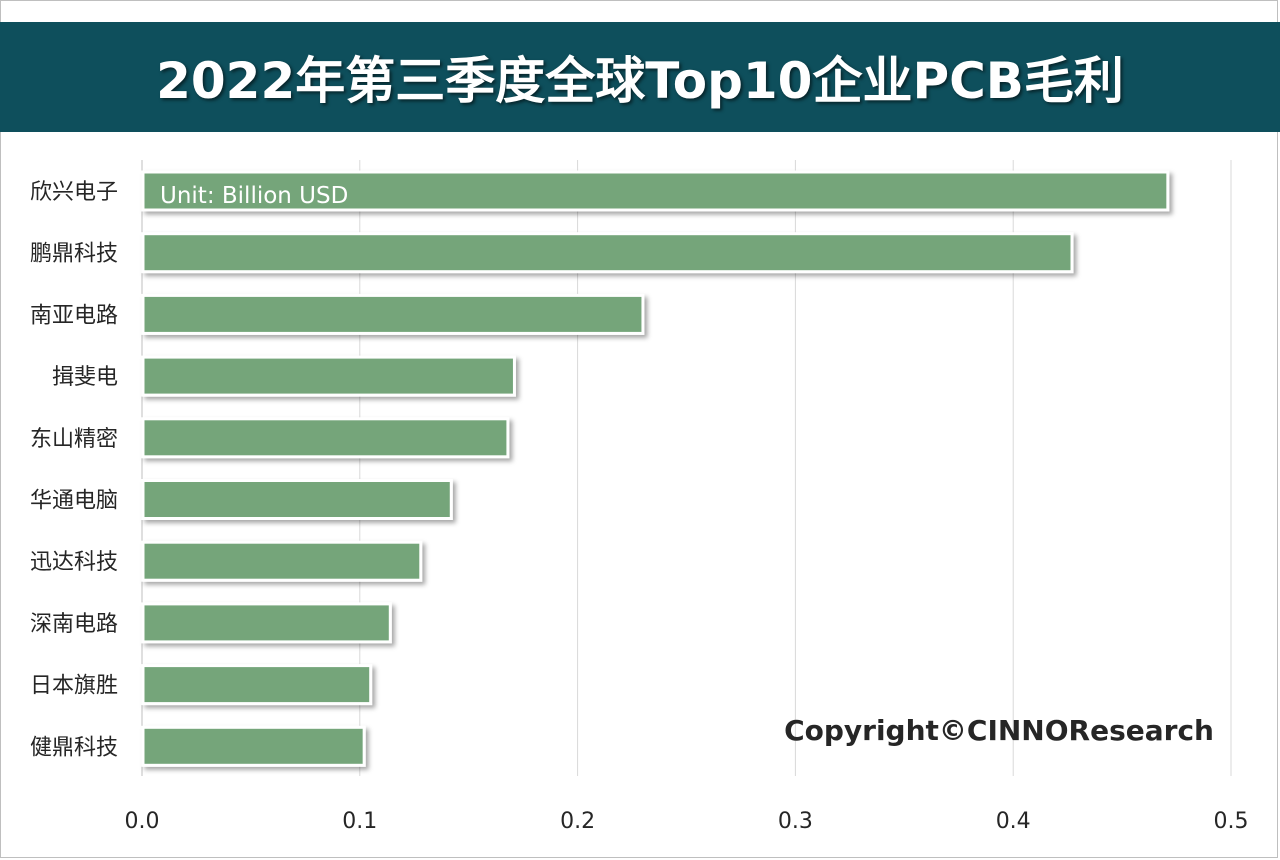 The width and height of the screenshot is (1280, 860). Describe the element at coordinates (795, 821) in the screenshot. I see `x-tick-label: 0.3` at that location.